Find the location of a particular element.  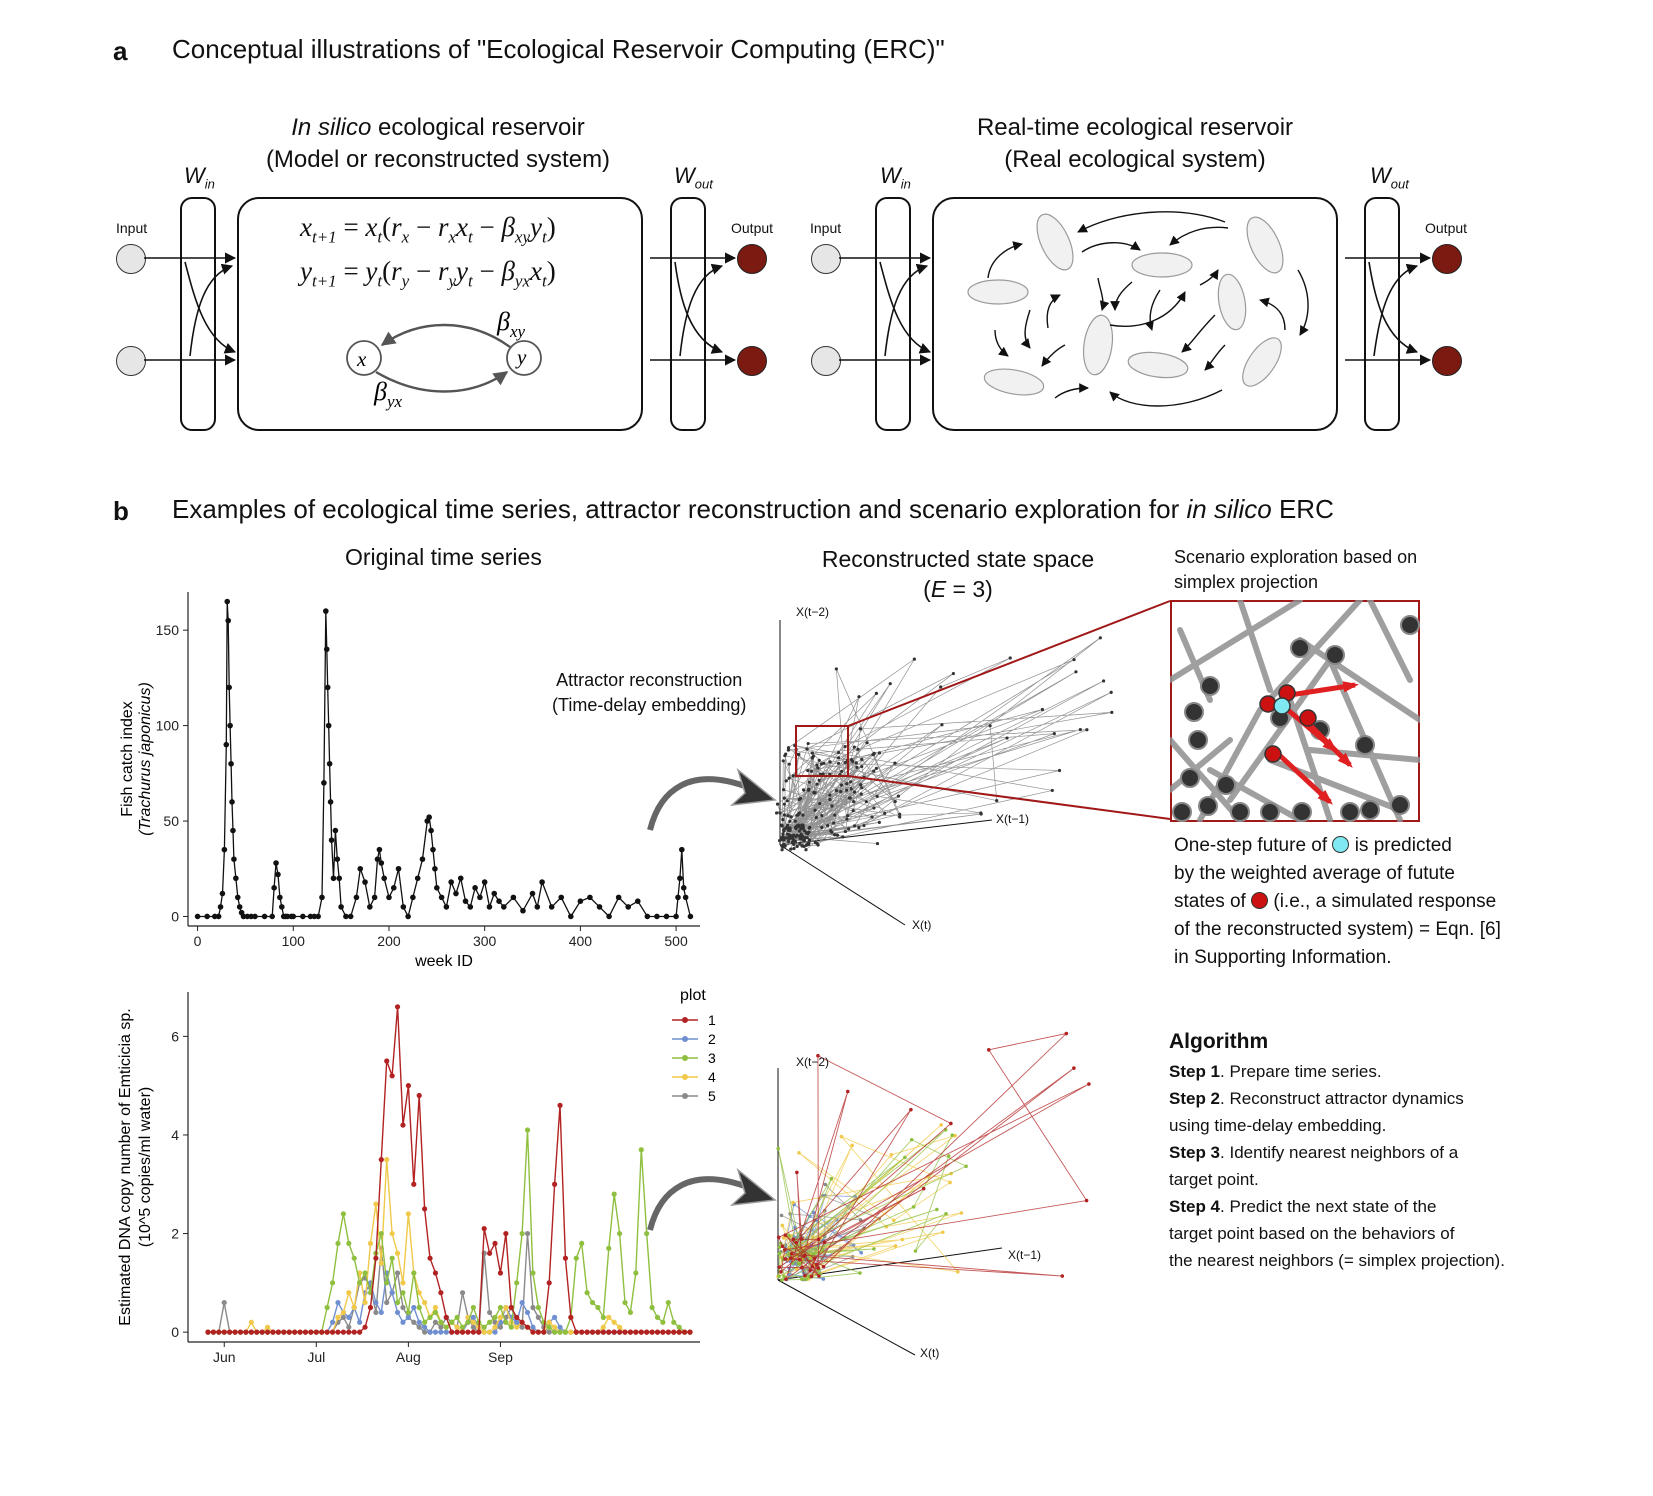

attractor-trajectory is located at coordinates (933, 1156).